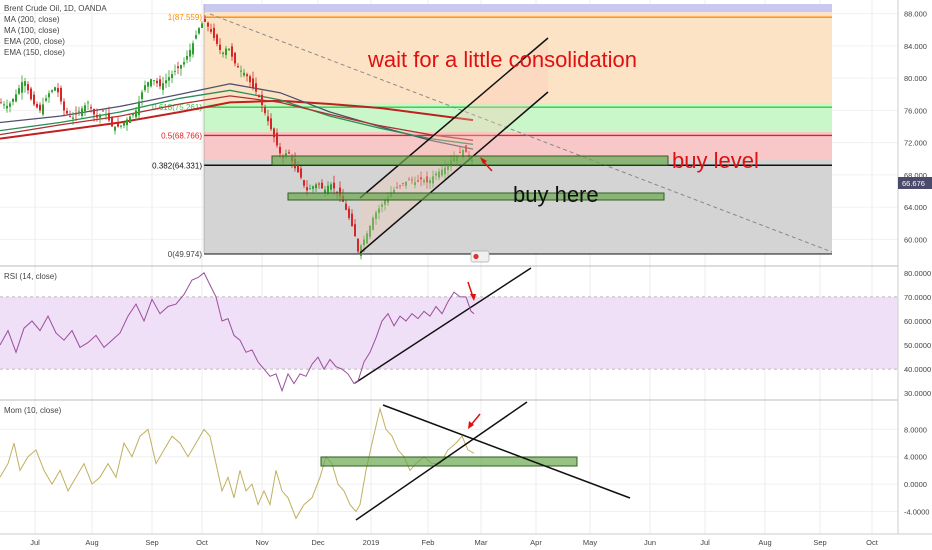 The image size is (932, 550). I want to click on fib-label: 0(49.974), so click(185, 254).